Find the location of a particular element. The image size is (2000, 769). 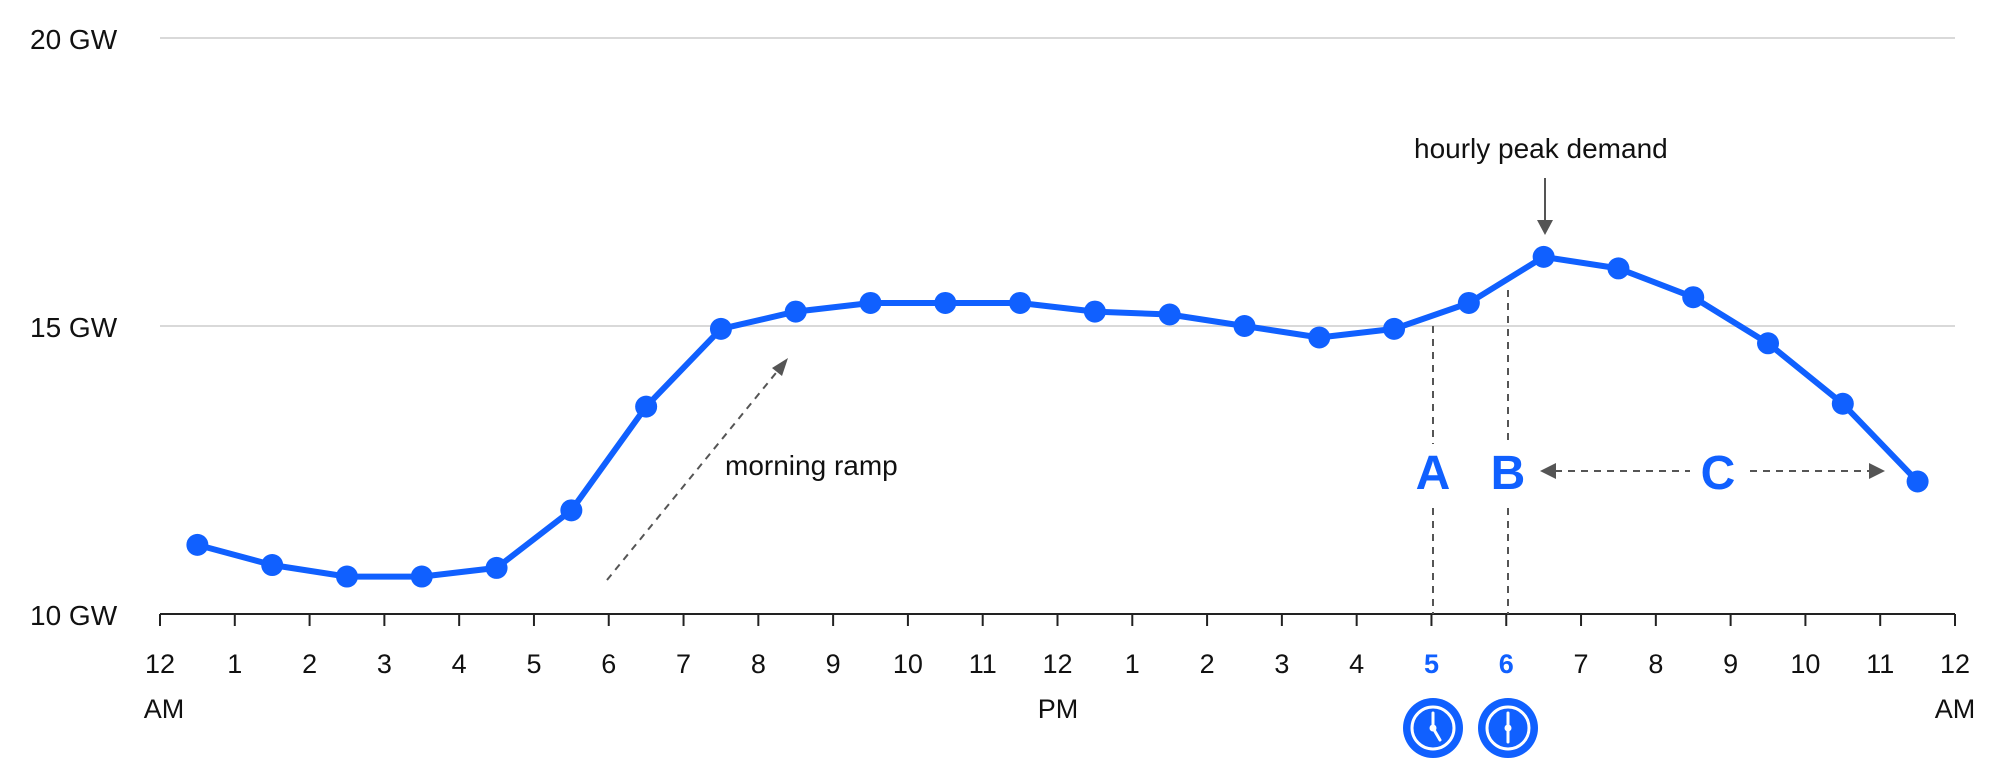

bc-arrow-head-right is located at coordinates (1877, 471).